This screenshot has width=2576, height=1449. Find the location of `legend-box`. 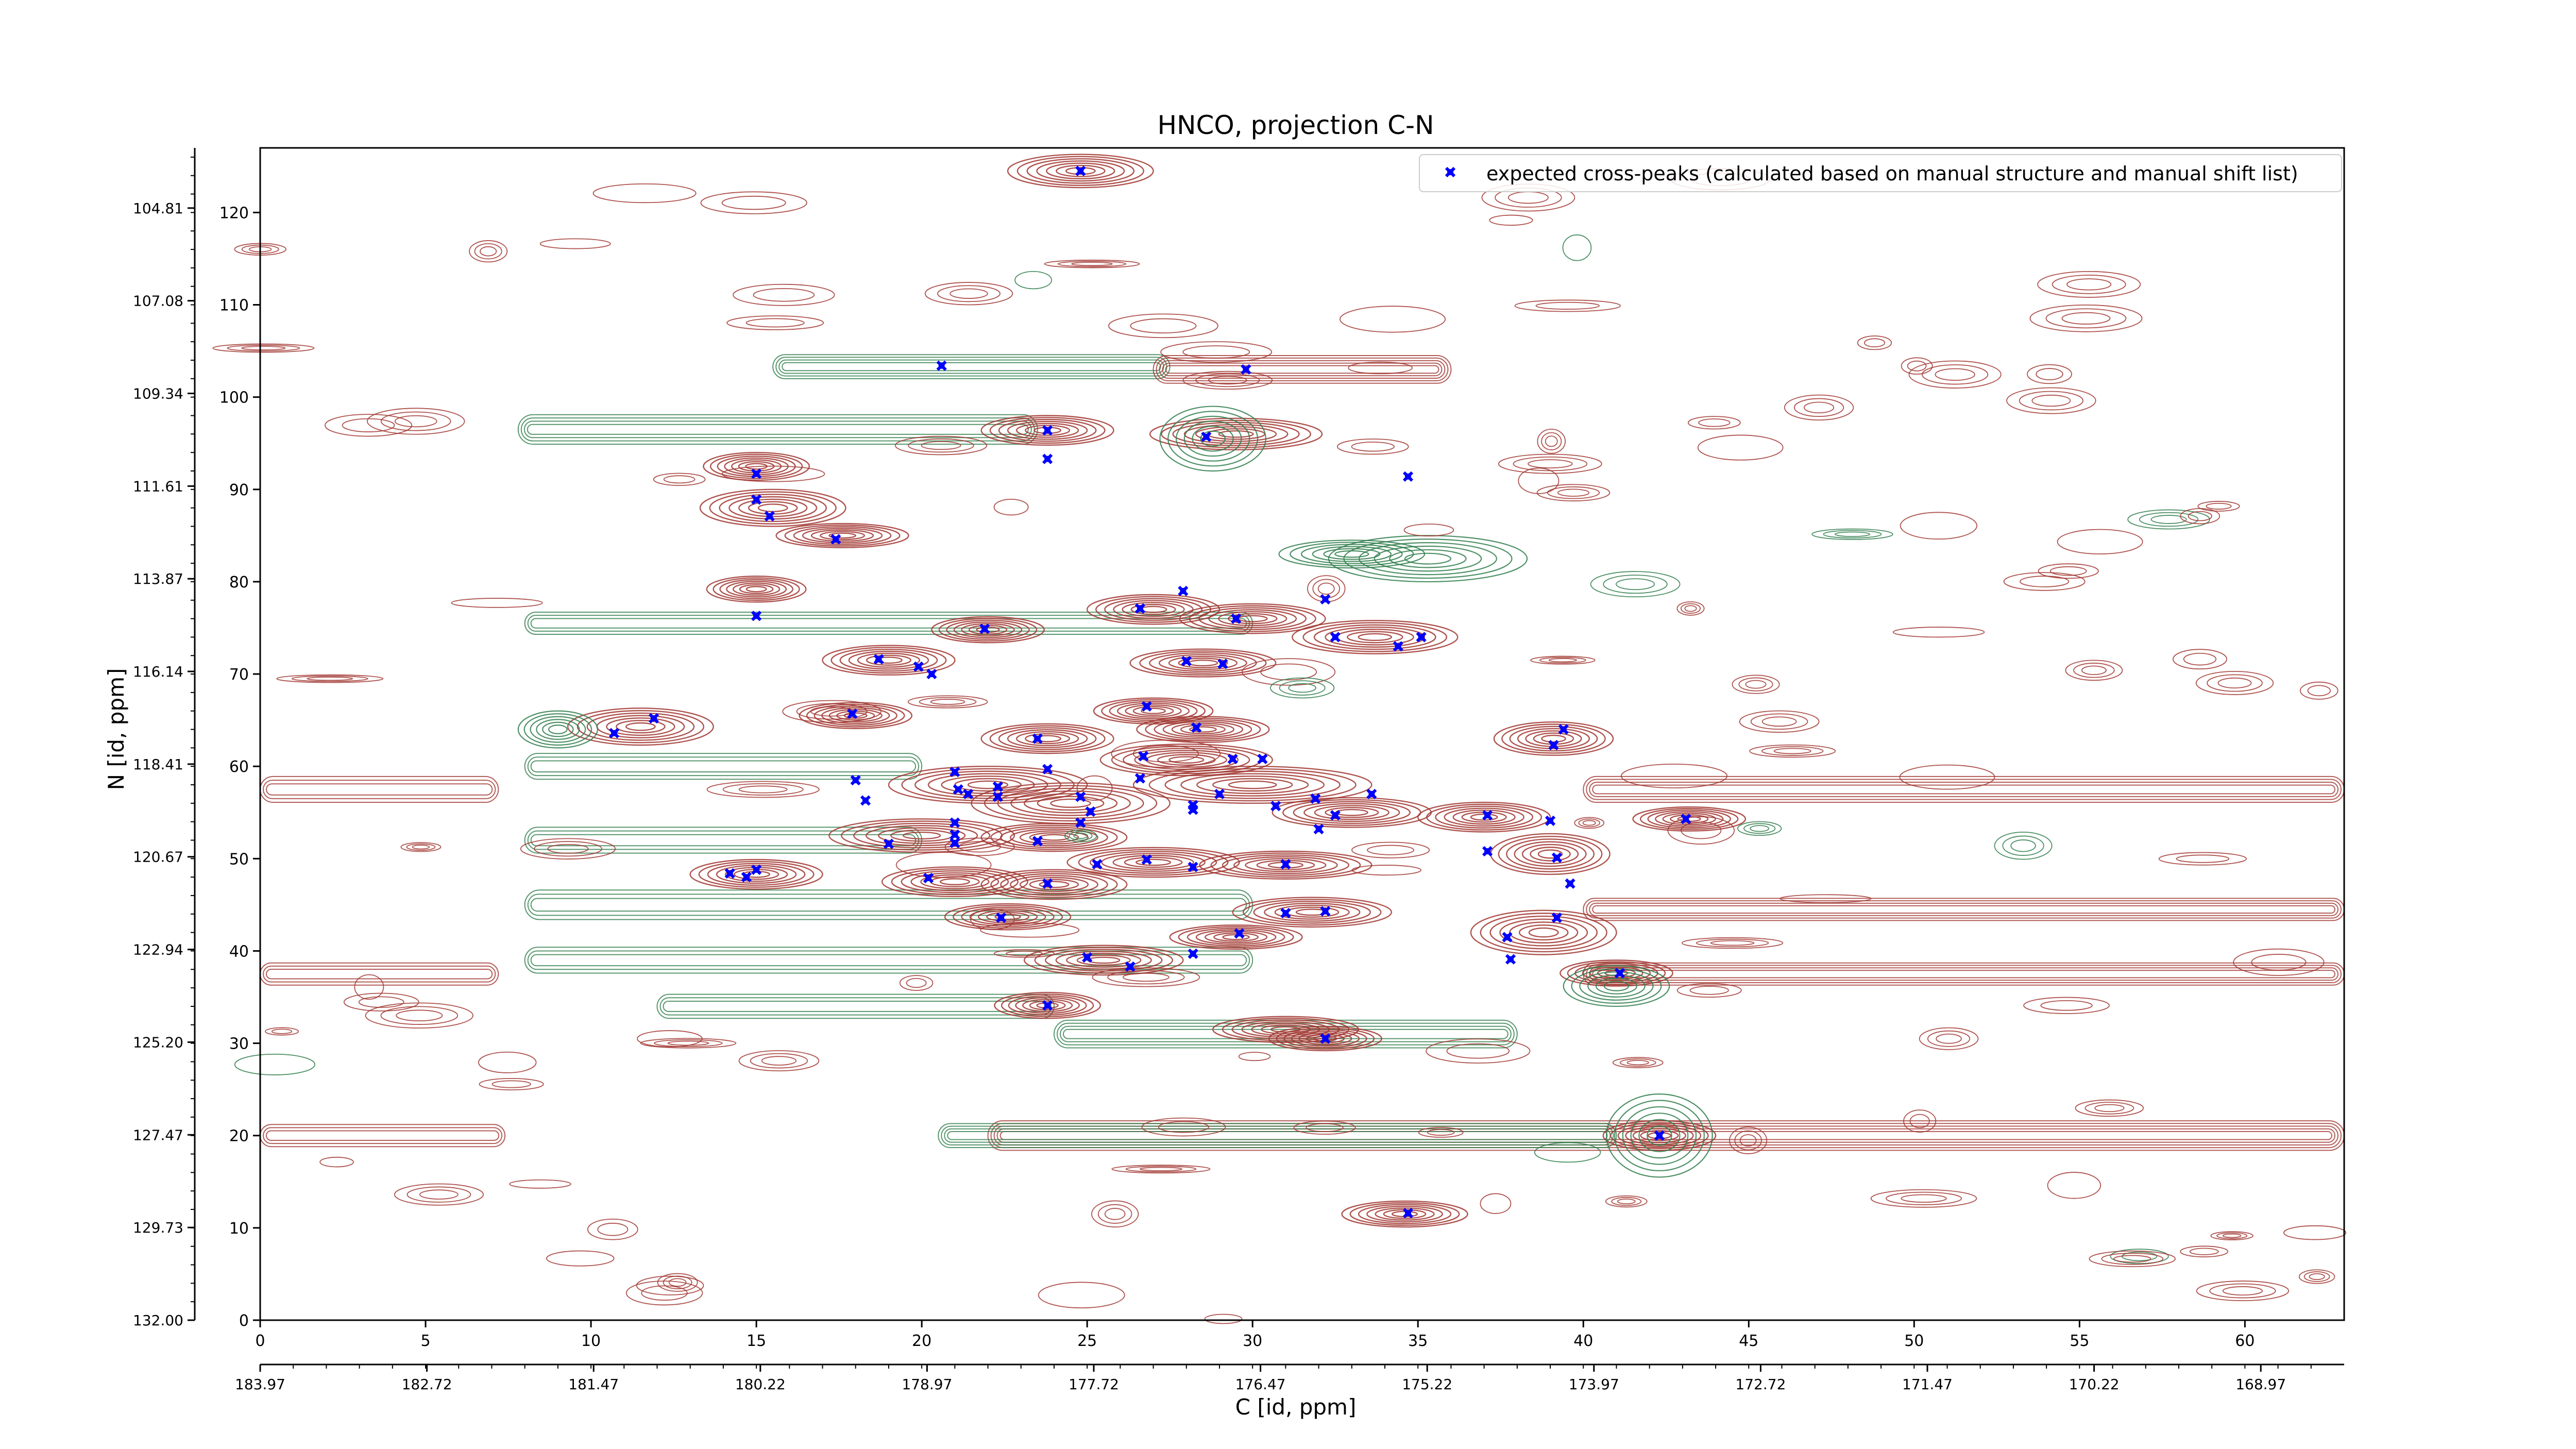

legend-box is located at coordinates (1880, 173).